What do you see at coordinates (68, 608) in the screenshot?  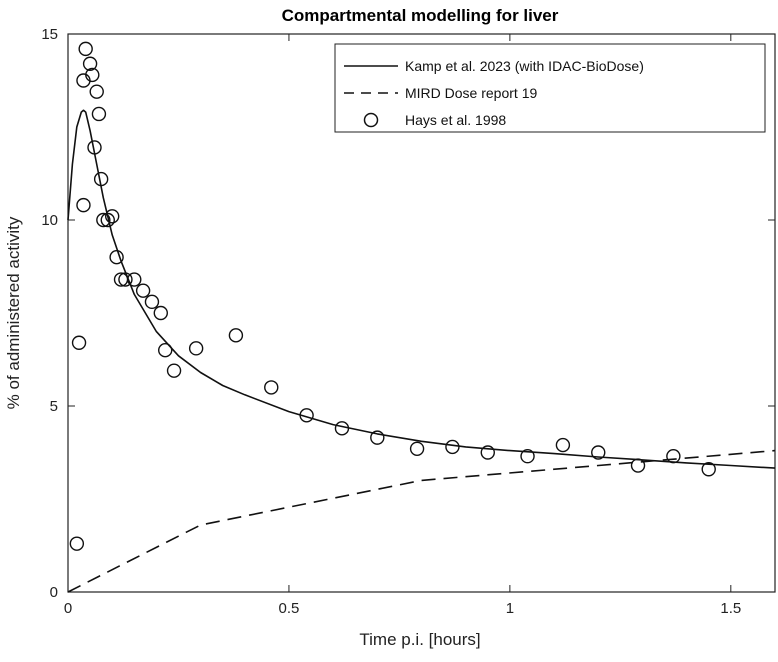 I see `x-tick-label: 0` at bounding box center [68, 608].